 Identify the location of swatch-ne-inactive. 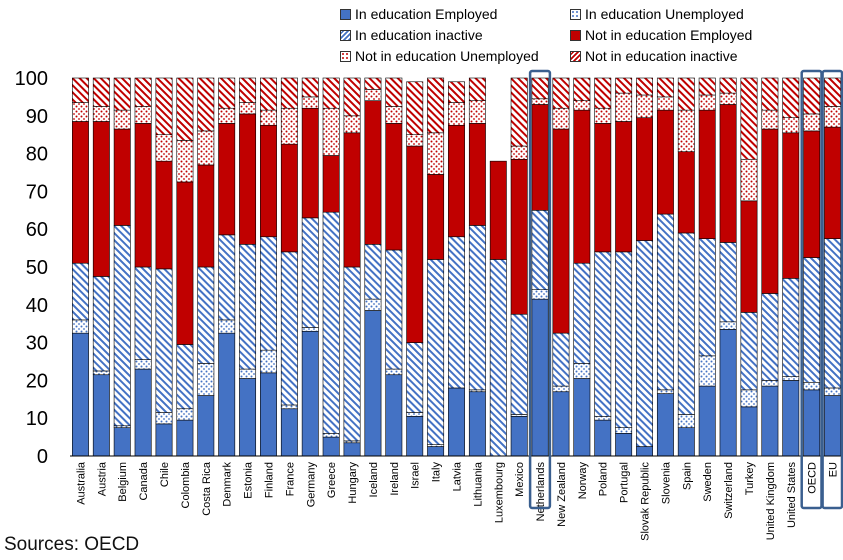
(575, 56).